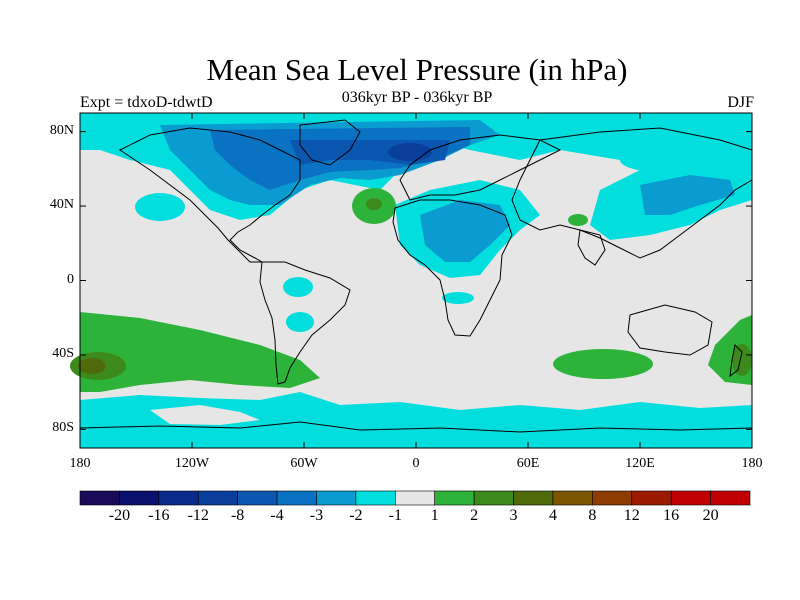  I want to click on coast-europe, so click(480, 167).